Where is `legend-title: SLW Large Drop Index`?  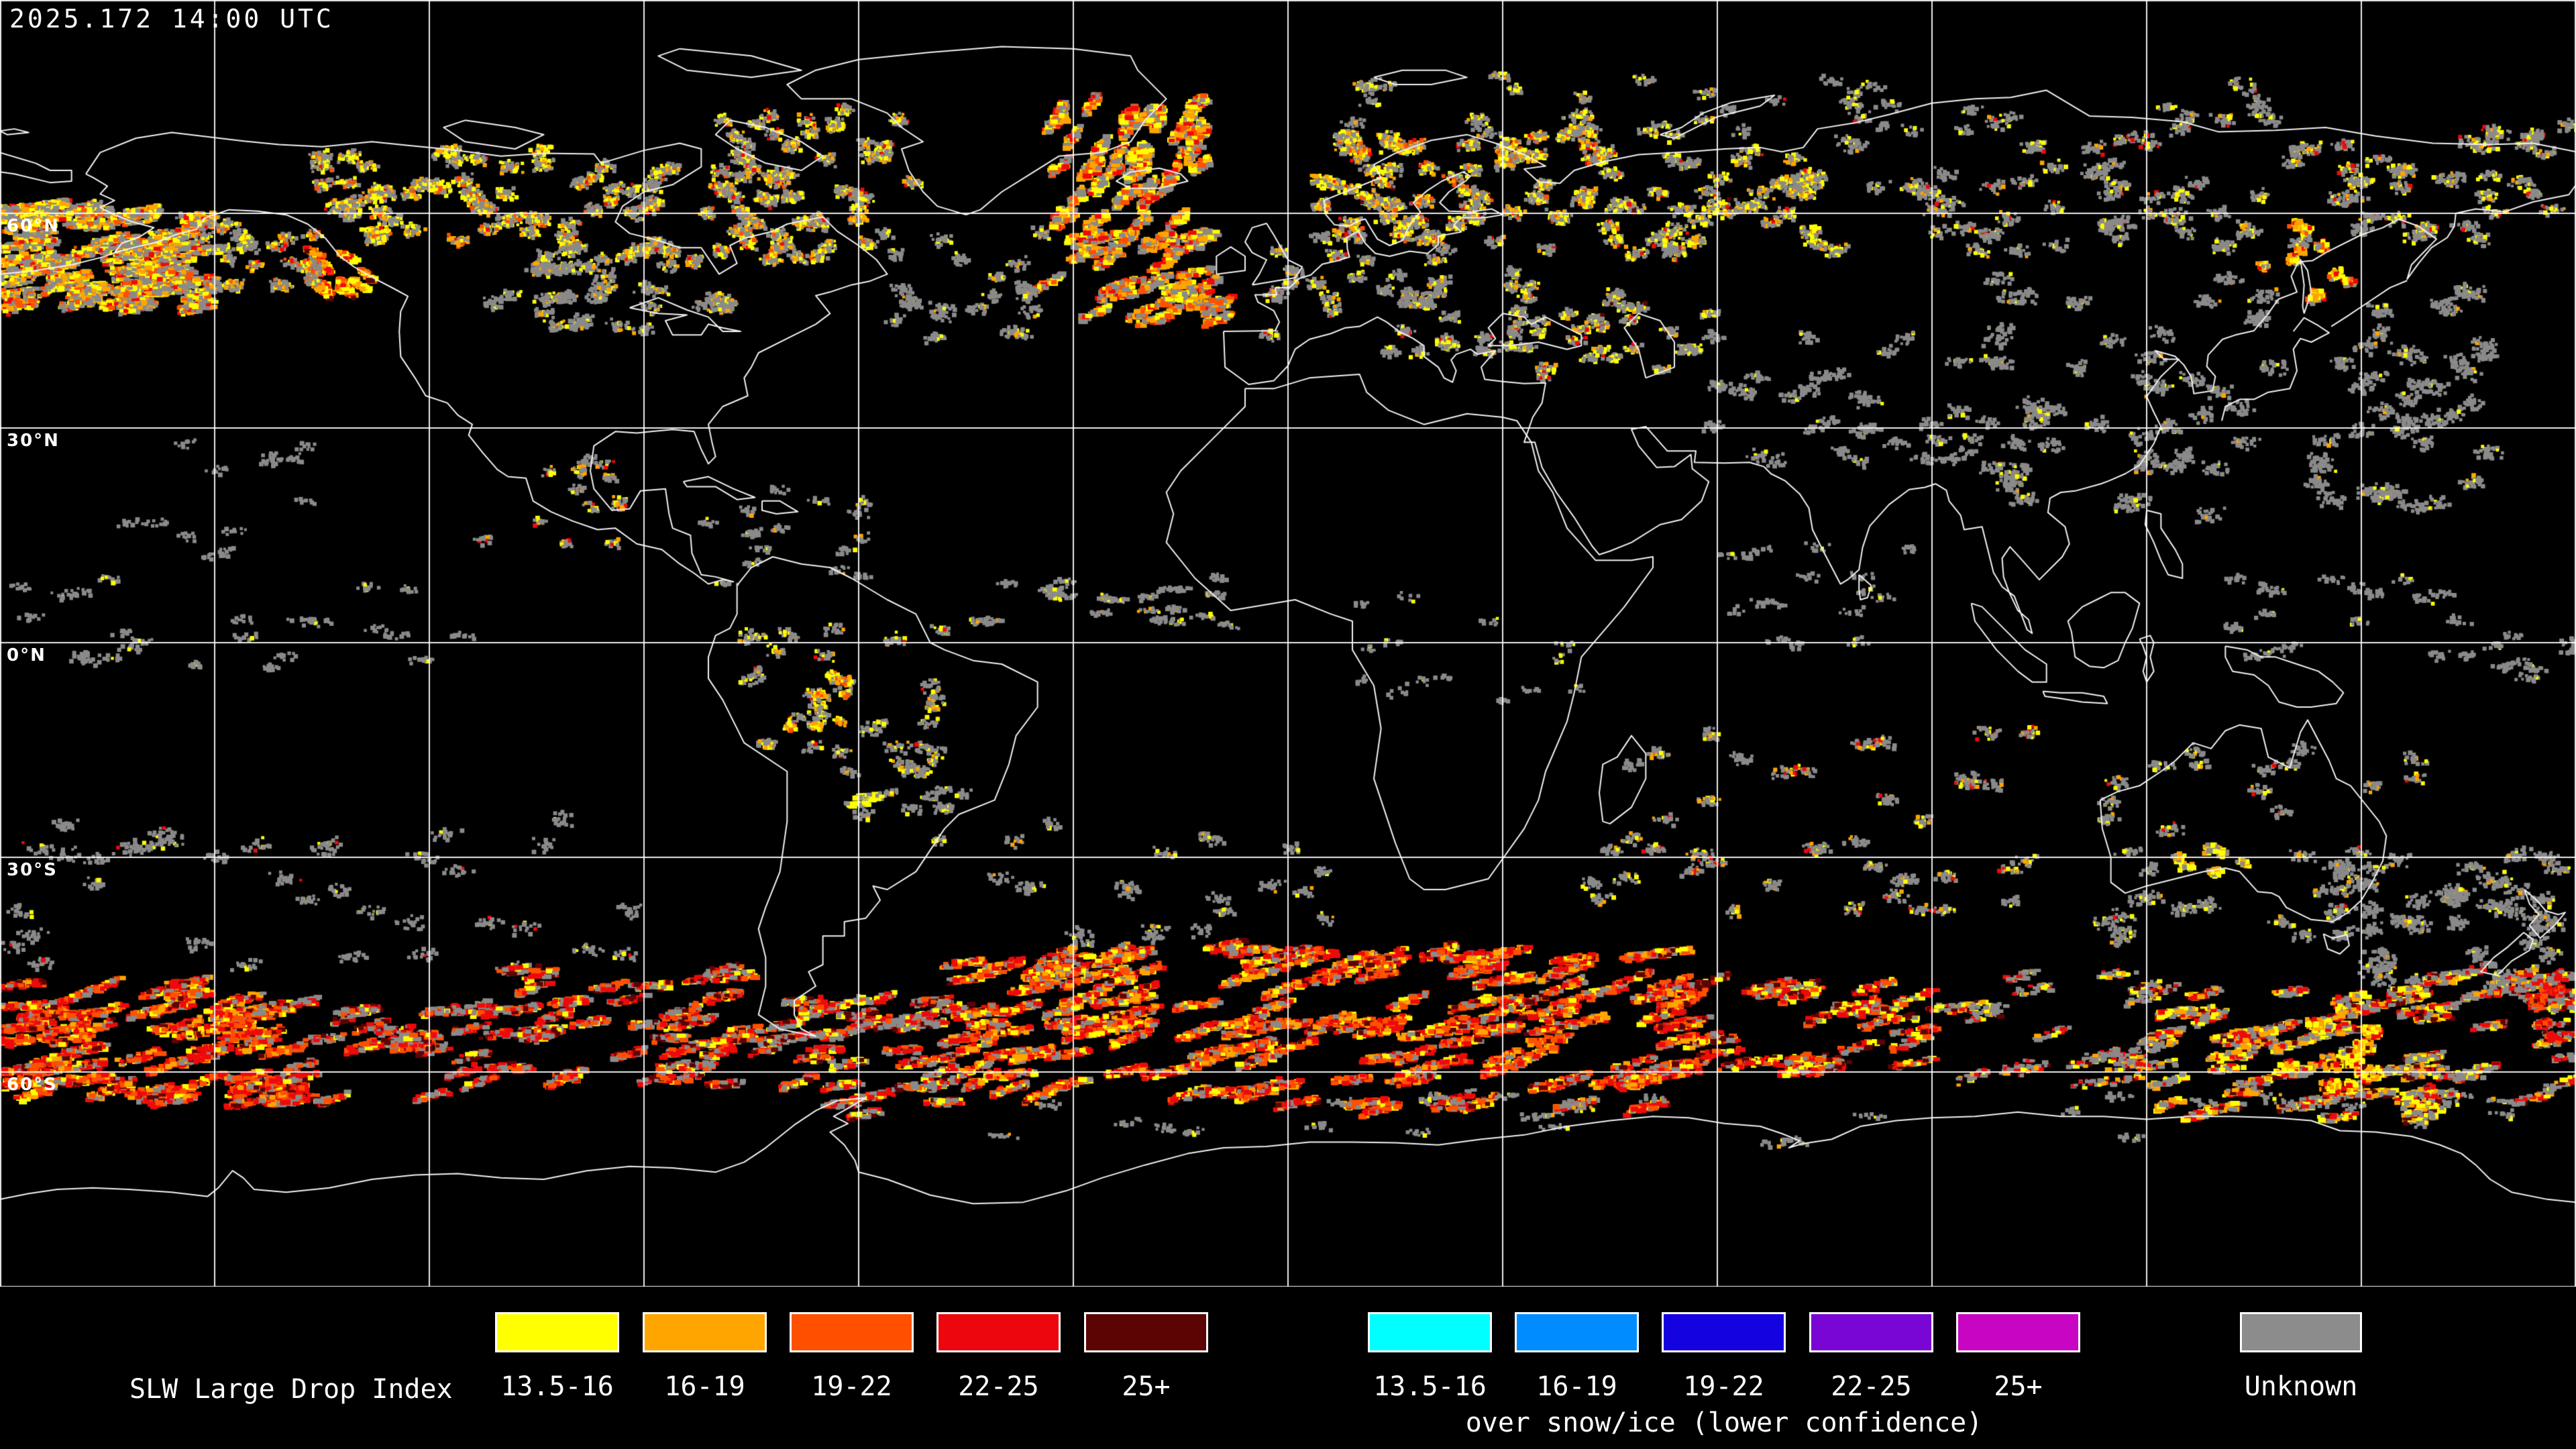 legend-title: SLW Large Drop Index is located at coordinates (291, 1389).